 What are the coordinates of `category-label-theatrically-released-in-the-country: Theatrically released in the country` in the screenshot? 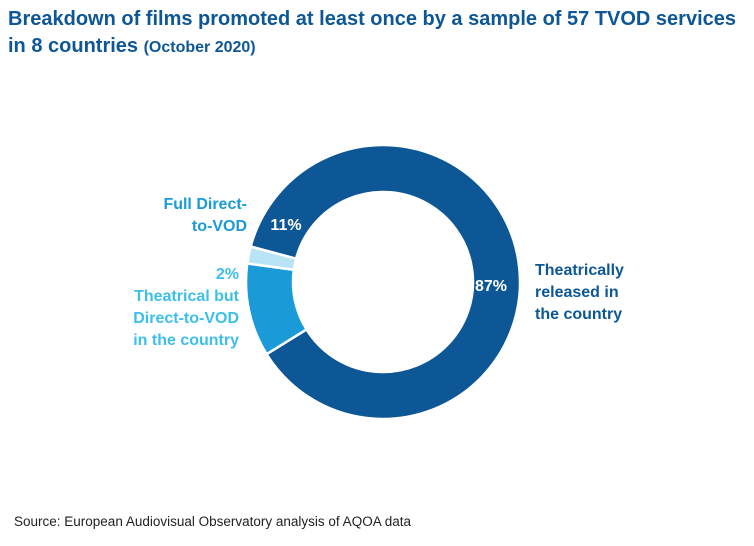 It's located at (579, 292).